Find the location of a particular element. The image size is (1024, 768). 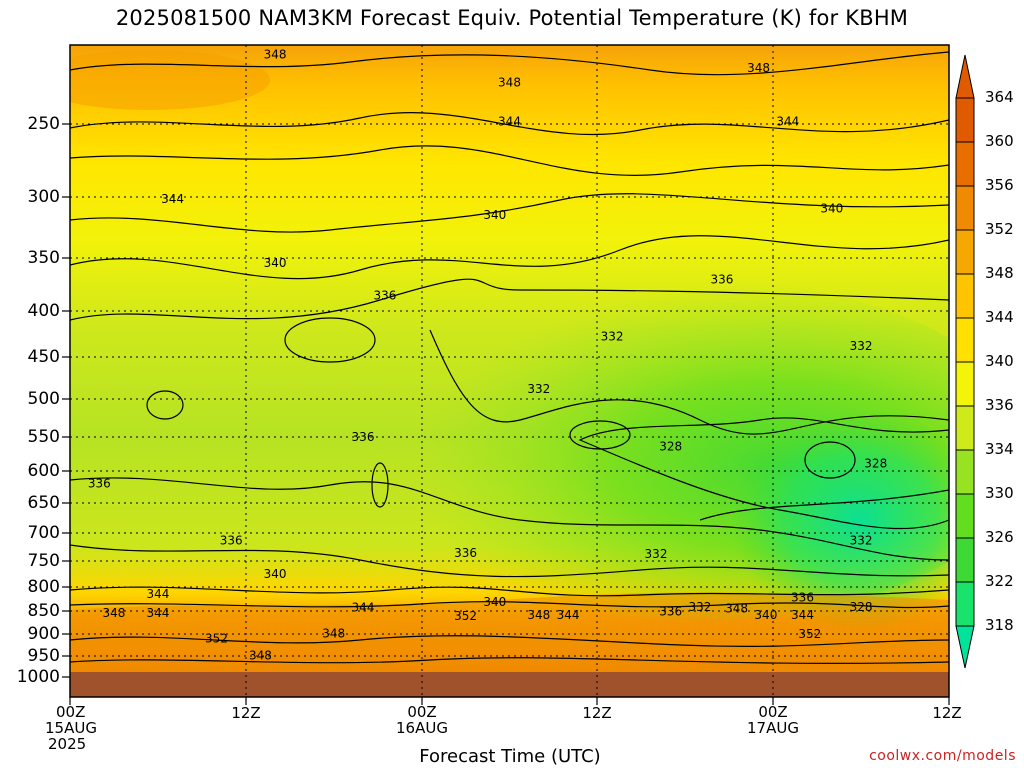

y-tick-label: 850 is located at coordinates (43, 611).